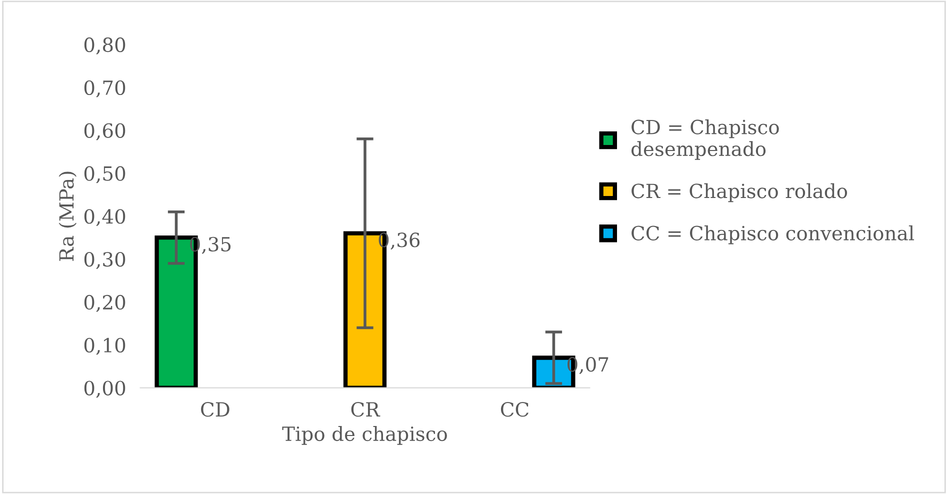  What do you see at coordinates (105, 45) in the screenshot?
I see `y-tick-label: 0,80` at bounding box center [105, 45].